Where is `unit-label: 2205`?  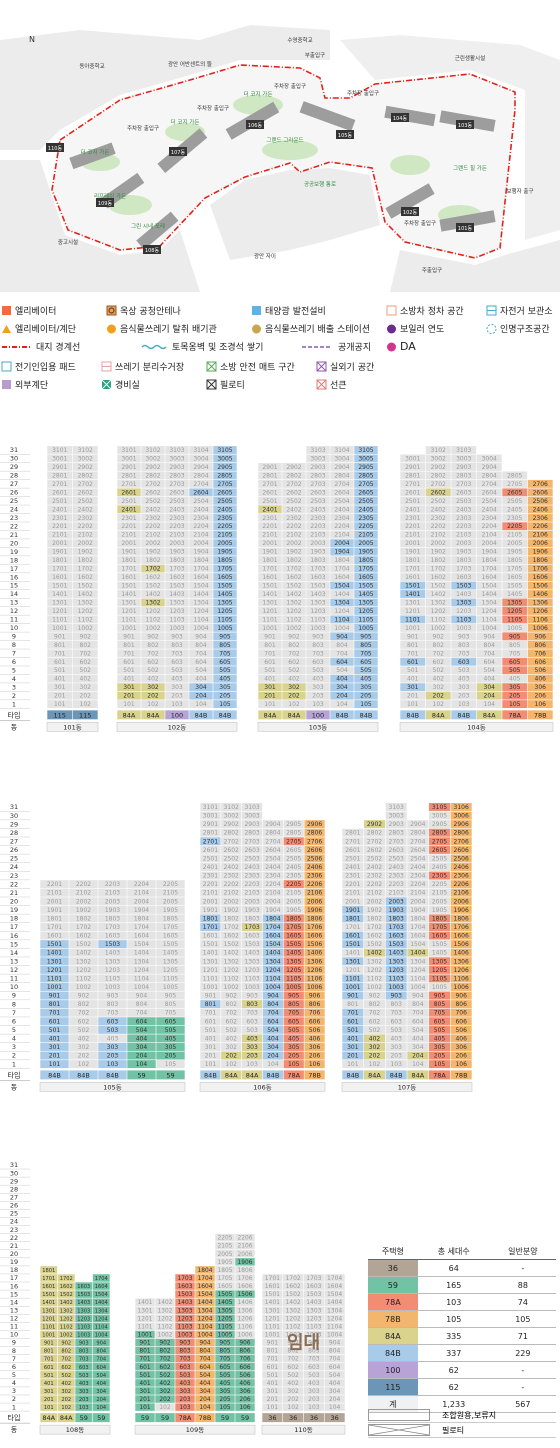 unit-label: 2205 is located at coordinates (514, 526).